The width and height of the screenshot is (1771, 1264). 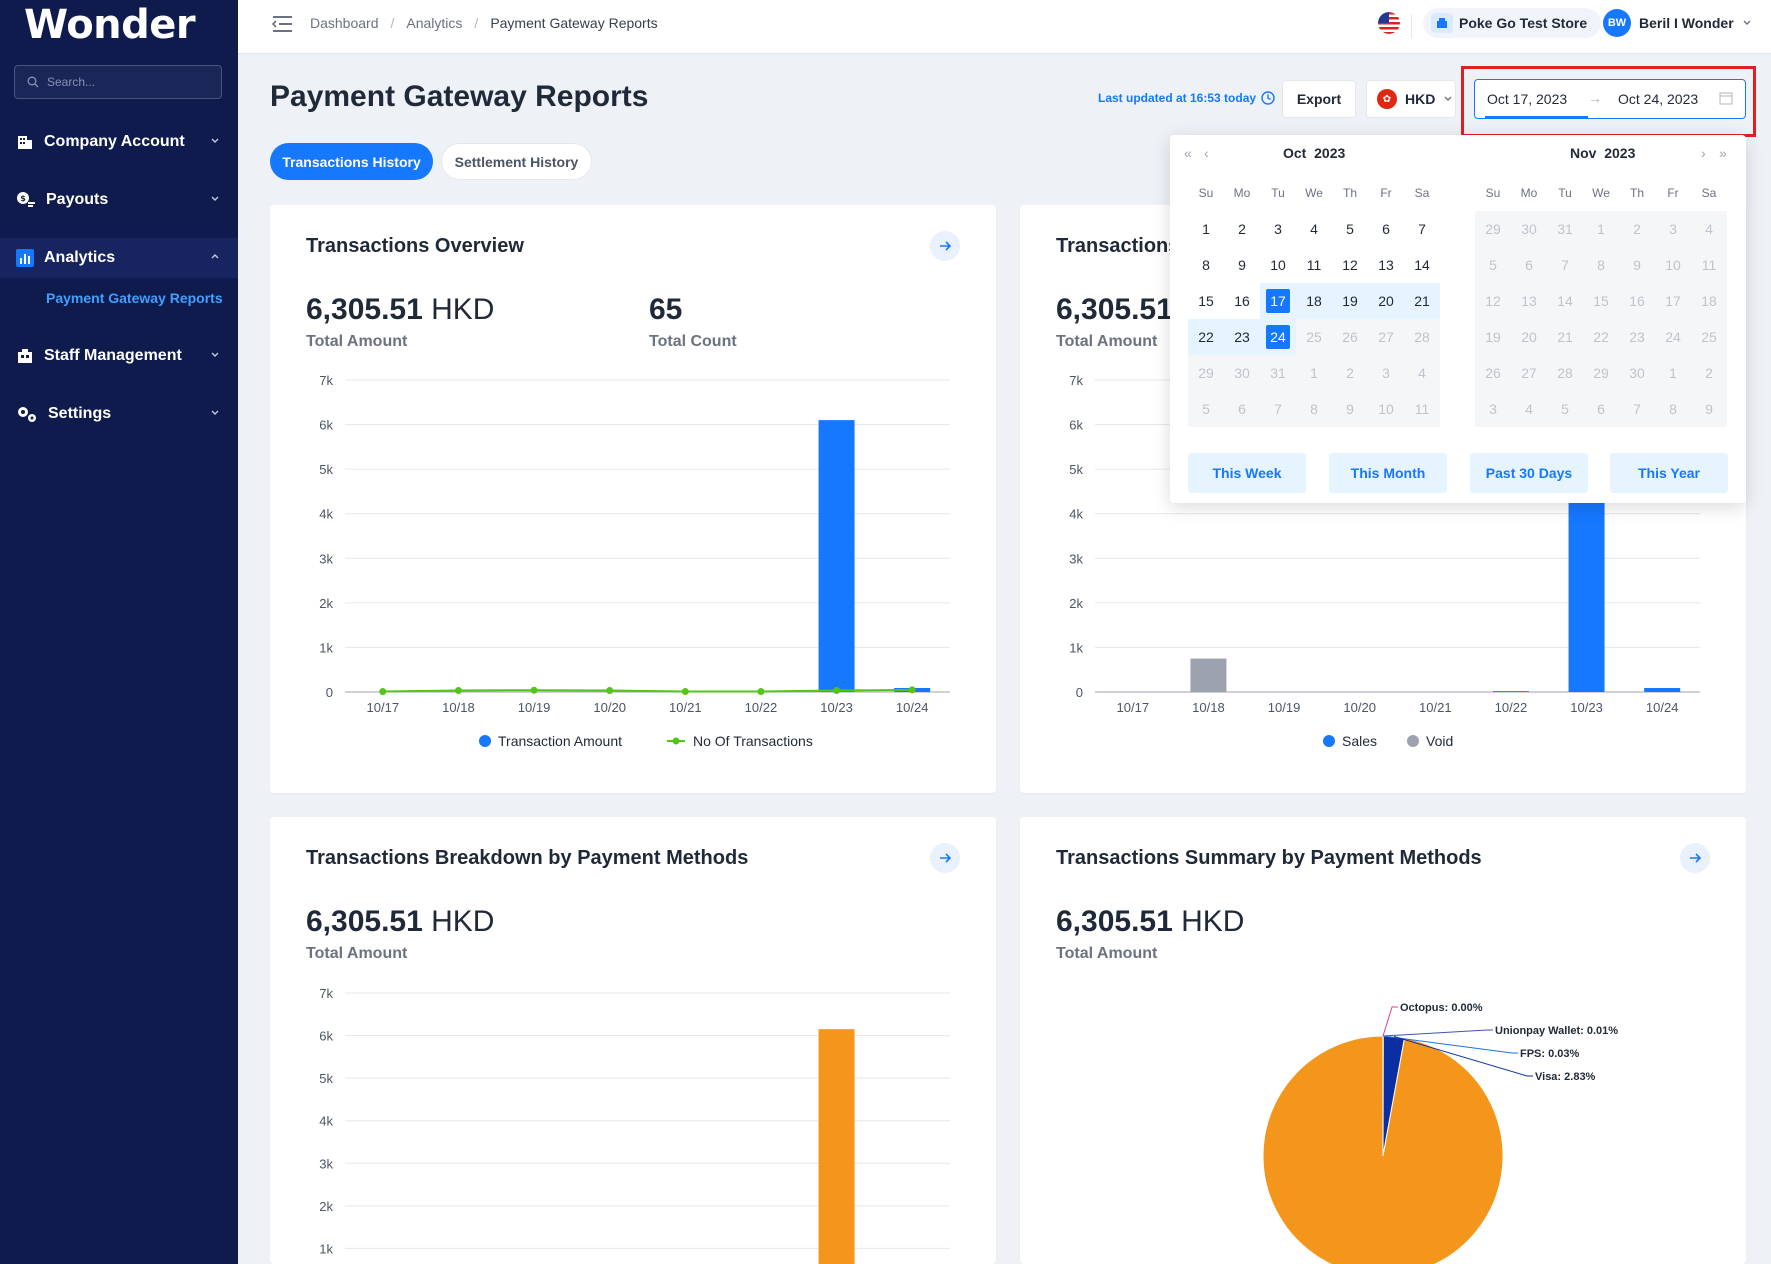 I want to click on right-month-header: Nov 2023, so click(x=1602, y=153).